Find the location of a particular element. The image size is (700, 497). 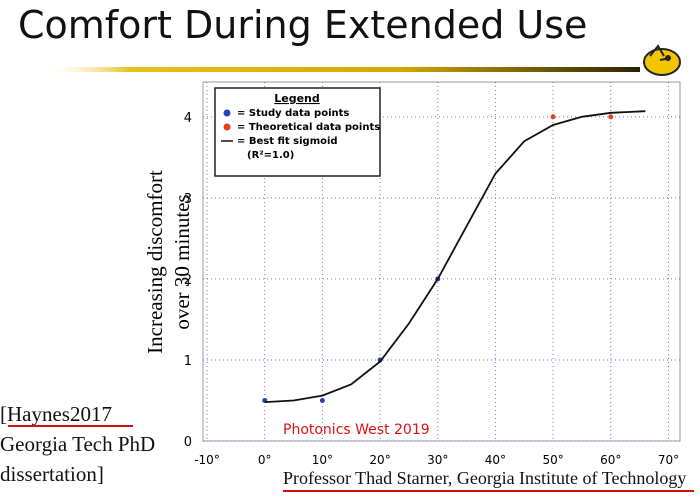

title-rule is located at coordinates (340, 69).